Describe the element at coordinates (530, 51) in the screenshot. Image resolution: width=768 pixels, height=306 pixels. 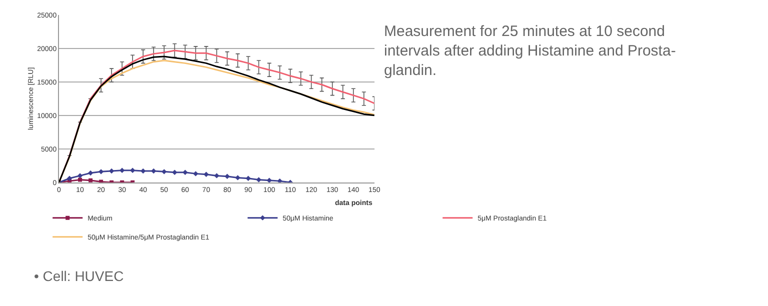
I see `text: Measurement for 25 minutes at 10 second intervals after adding Histamine and Prosta- glandin.` at that location.